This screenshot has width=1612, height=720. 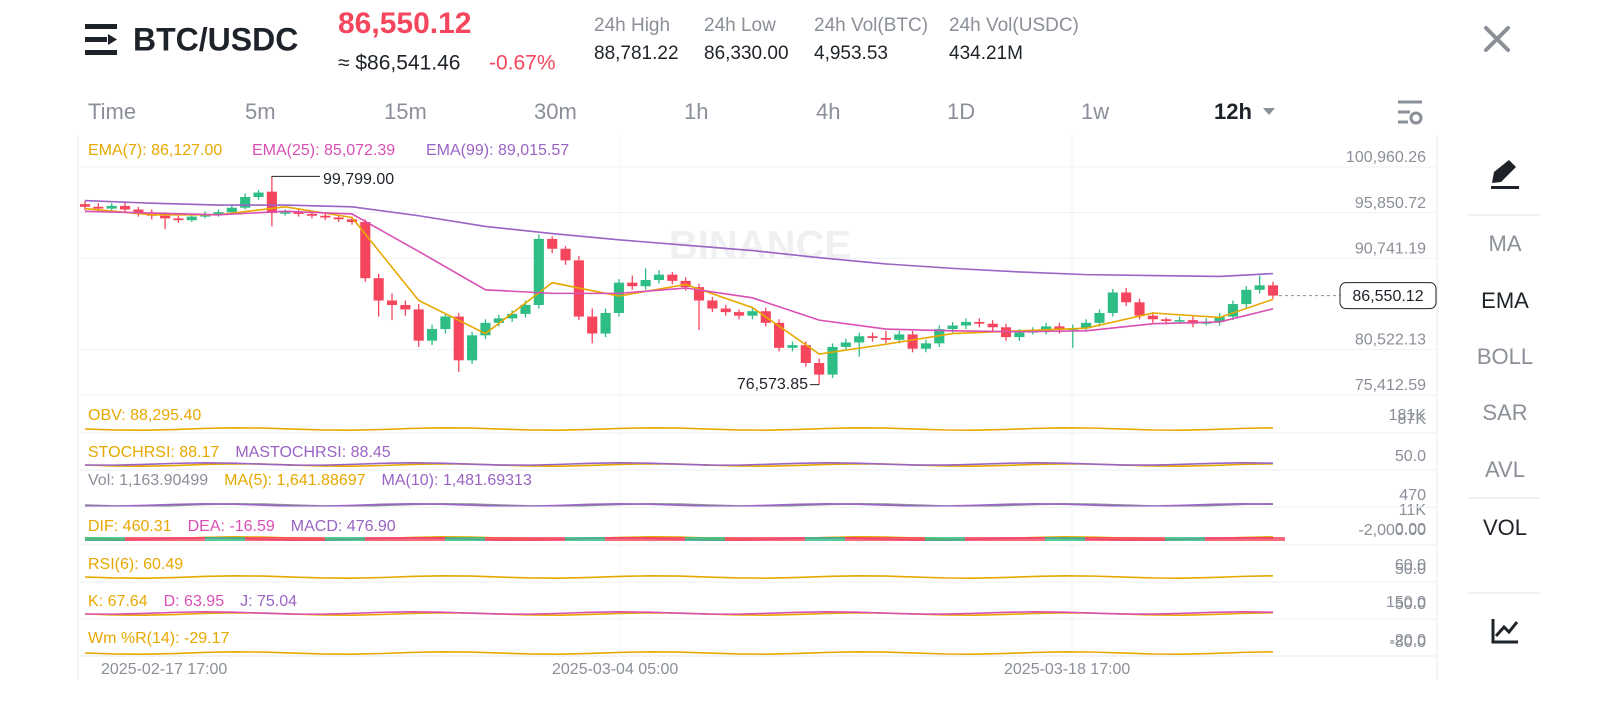 What do you see at coordinates (679, 271) in the screenshot?
I see `ema-line` at bounding box center [679, 271].